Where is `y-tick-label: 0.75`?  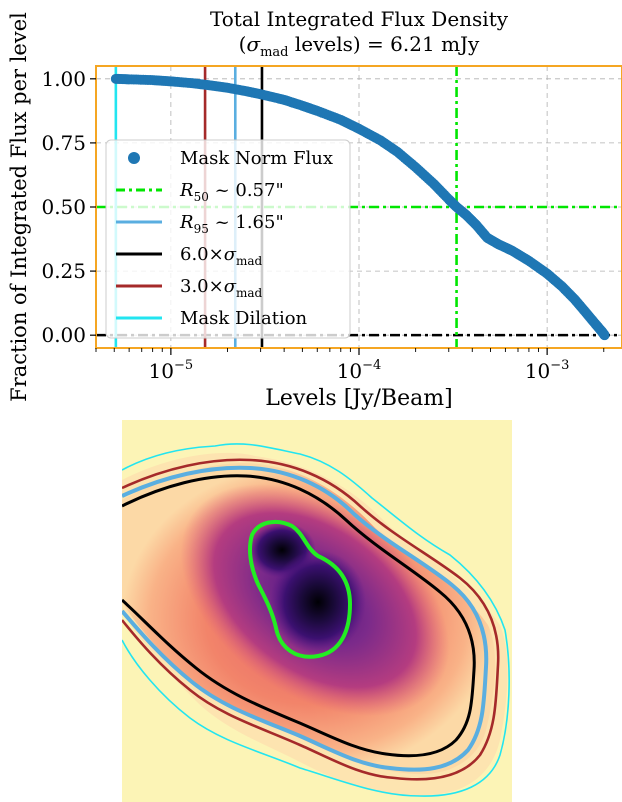
y-tick-label: 0.75 is located at coordinates (63, 143).